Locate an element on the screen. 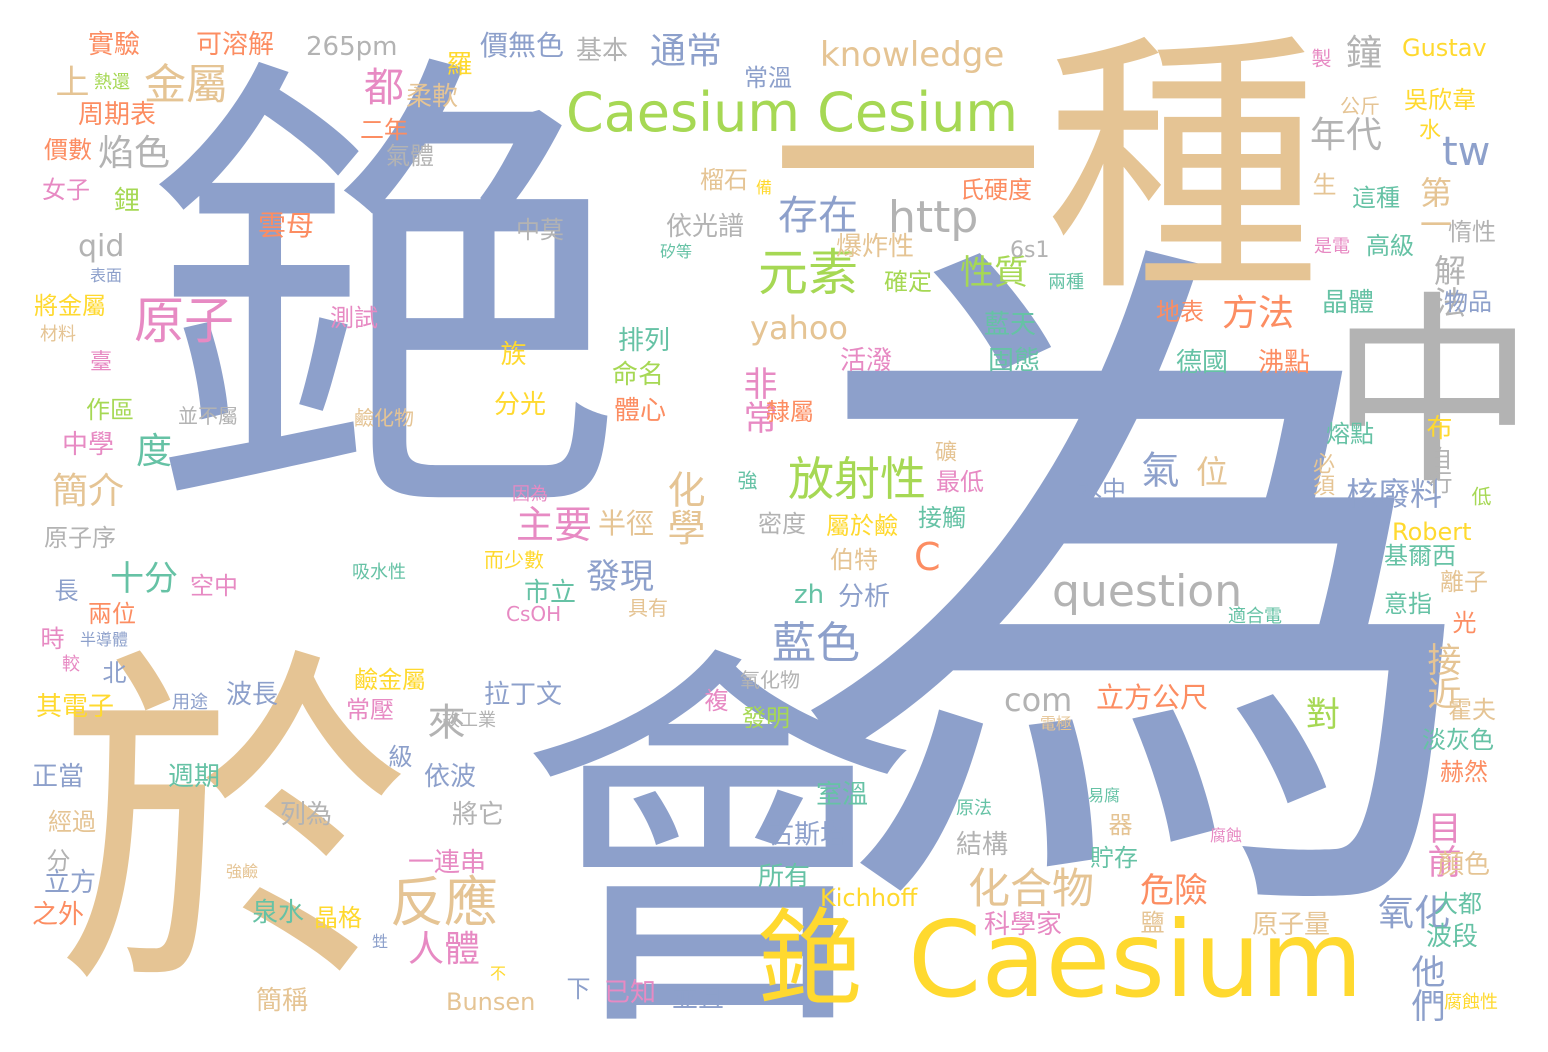 This screenshot has width=1548, height=1052. cloud-word: 正當 is located at coordinates (58, 777).